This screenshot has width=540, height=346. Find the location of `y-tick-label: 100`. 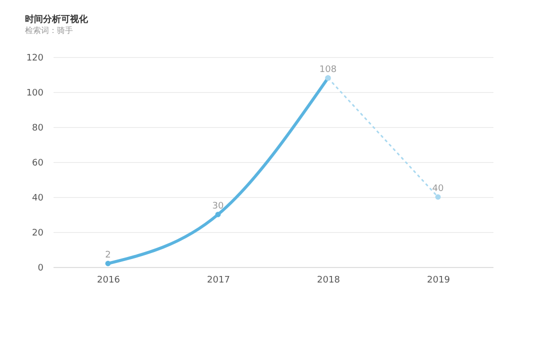

y-tick-label: 100 is located at coordinates (35, 93).